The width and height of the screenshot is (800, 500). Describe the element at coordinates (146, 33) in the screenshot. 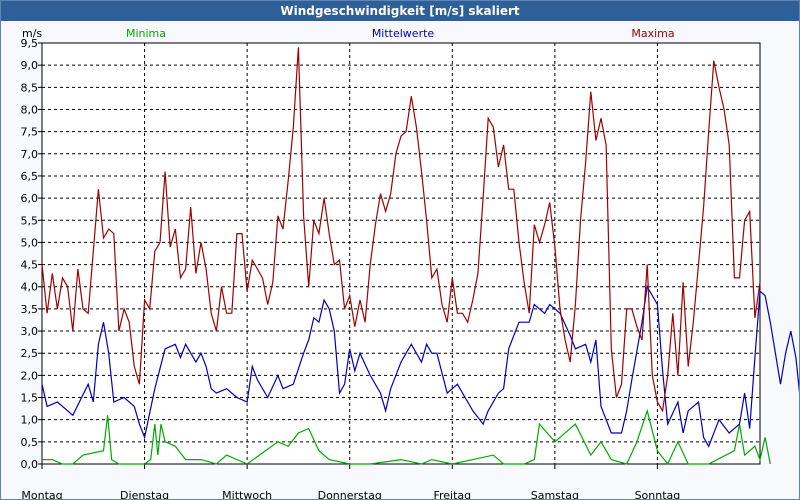

I see `legend-label-minima: Minima` at that location.